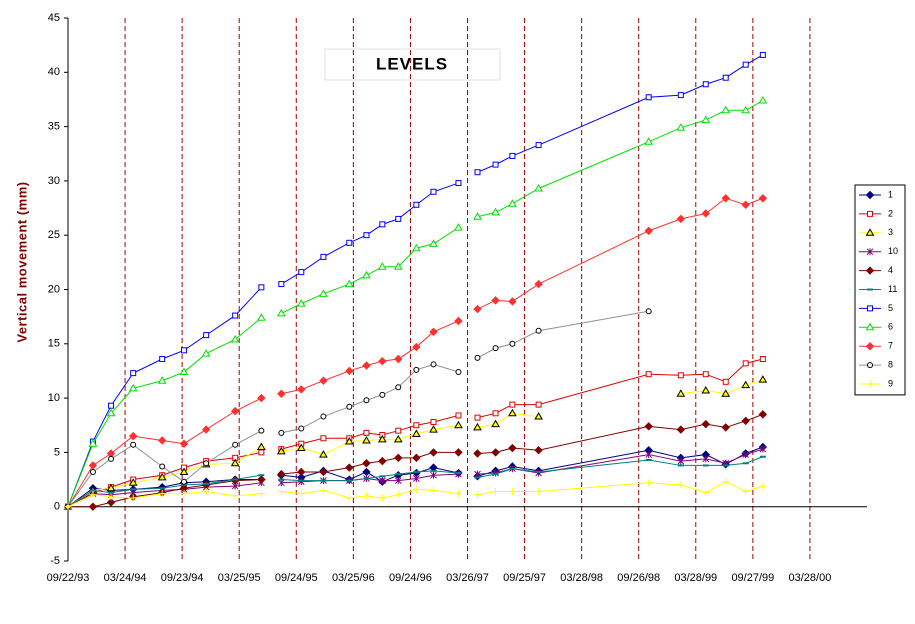 The width and height of the screenshot is (915, 624). Describe the element at coordinates (467, 578) in the screenshot. I see `x-tick-label: 03/26/97` at that location.